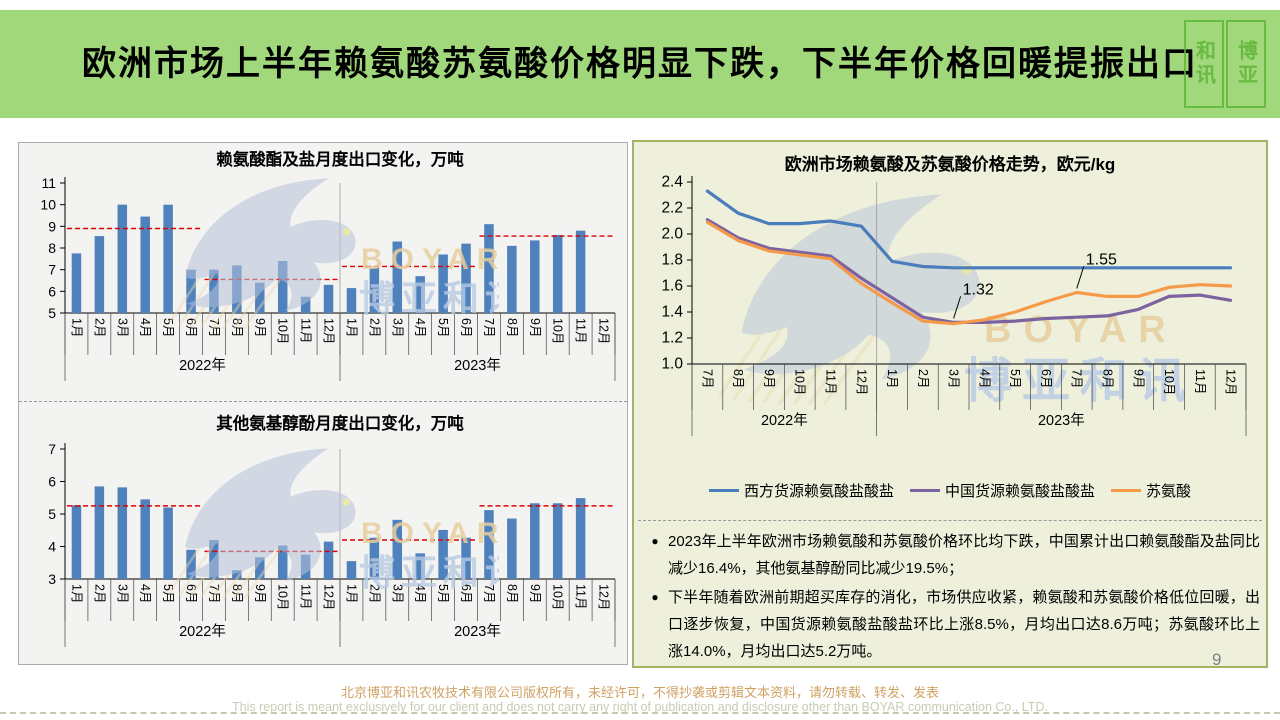 Image resolution: width=1280 pixels, height=720 pixels. I want to click on svg-text: 9, so click(52, 226).